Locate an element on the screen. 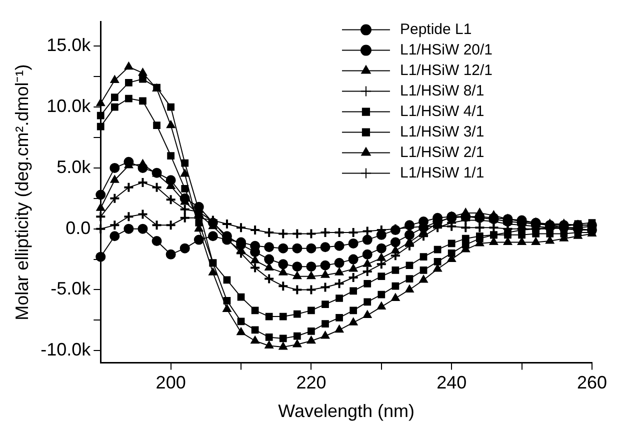 This screenshot has width=618, height=435. x-tick-label: 200 is located at coordinates (171, 382).